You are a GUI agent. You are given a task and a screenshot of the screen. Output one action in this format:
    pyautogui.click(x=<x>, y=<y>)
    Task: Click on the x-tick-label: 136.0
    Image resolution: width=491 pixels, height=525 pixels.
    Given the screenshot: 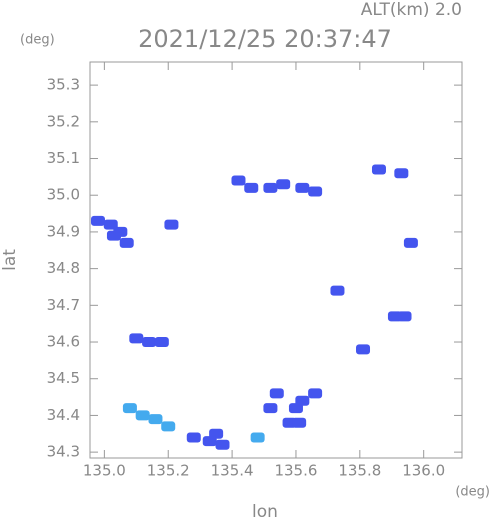 What is the action you would take?
    pyautogui.click(x=423, y=471)
    